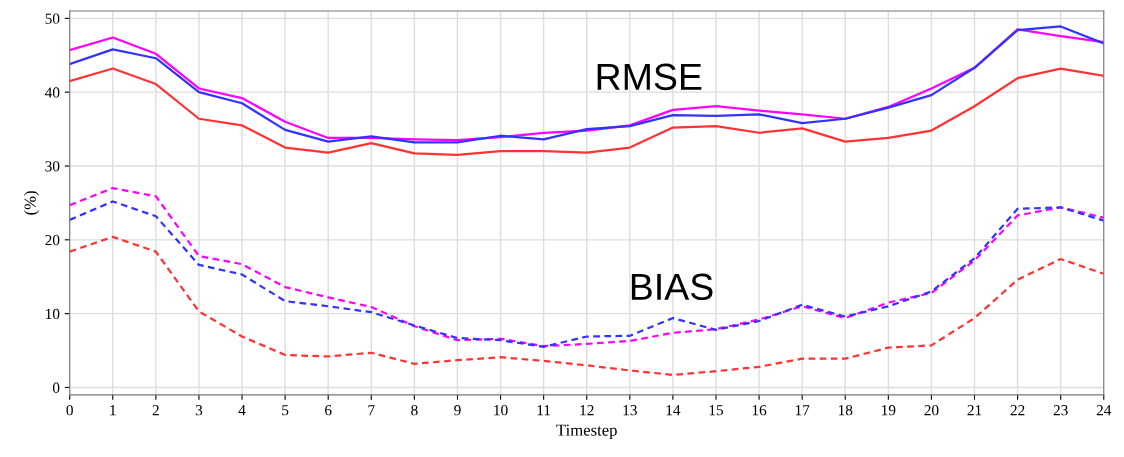 The image size is (1124, 457). I want to click on y-tick-label: 30, so click(52, 166).